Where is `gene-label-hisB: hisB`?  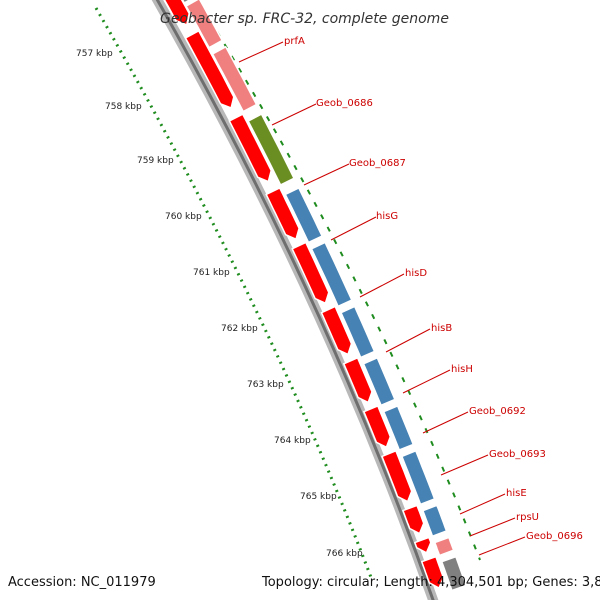
gene-label-hisB: hisB is located at coordinates (441, 328).